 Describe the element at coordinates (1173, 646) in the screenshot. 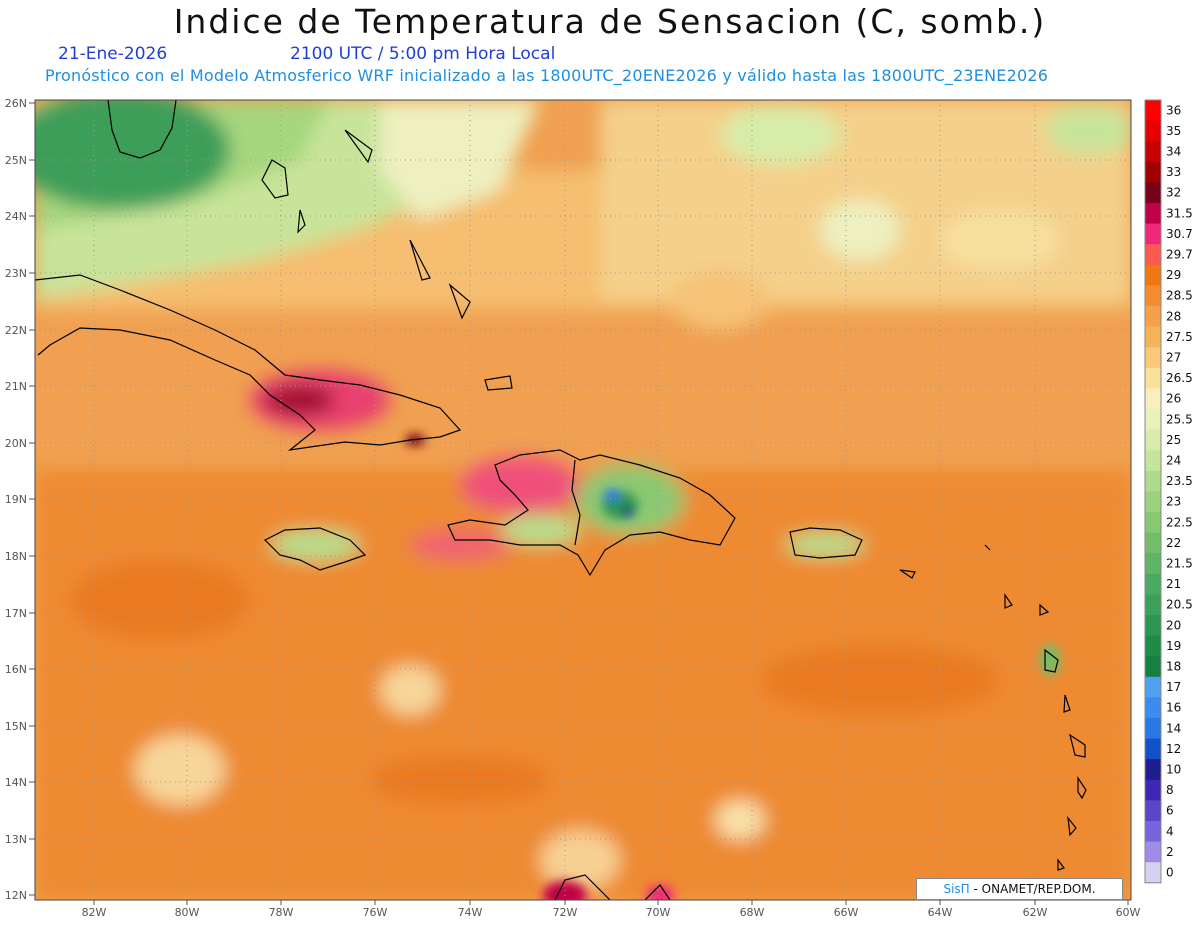

I see `colorbar-label: 19` at that location.